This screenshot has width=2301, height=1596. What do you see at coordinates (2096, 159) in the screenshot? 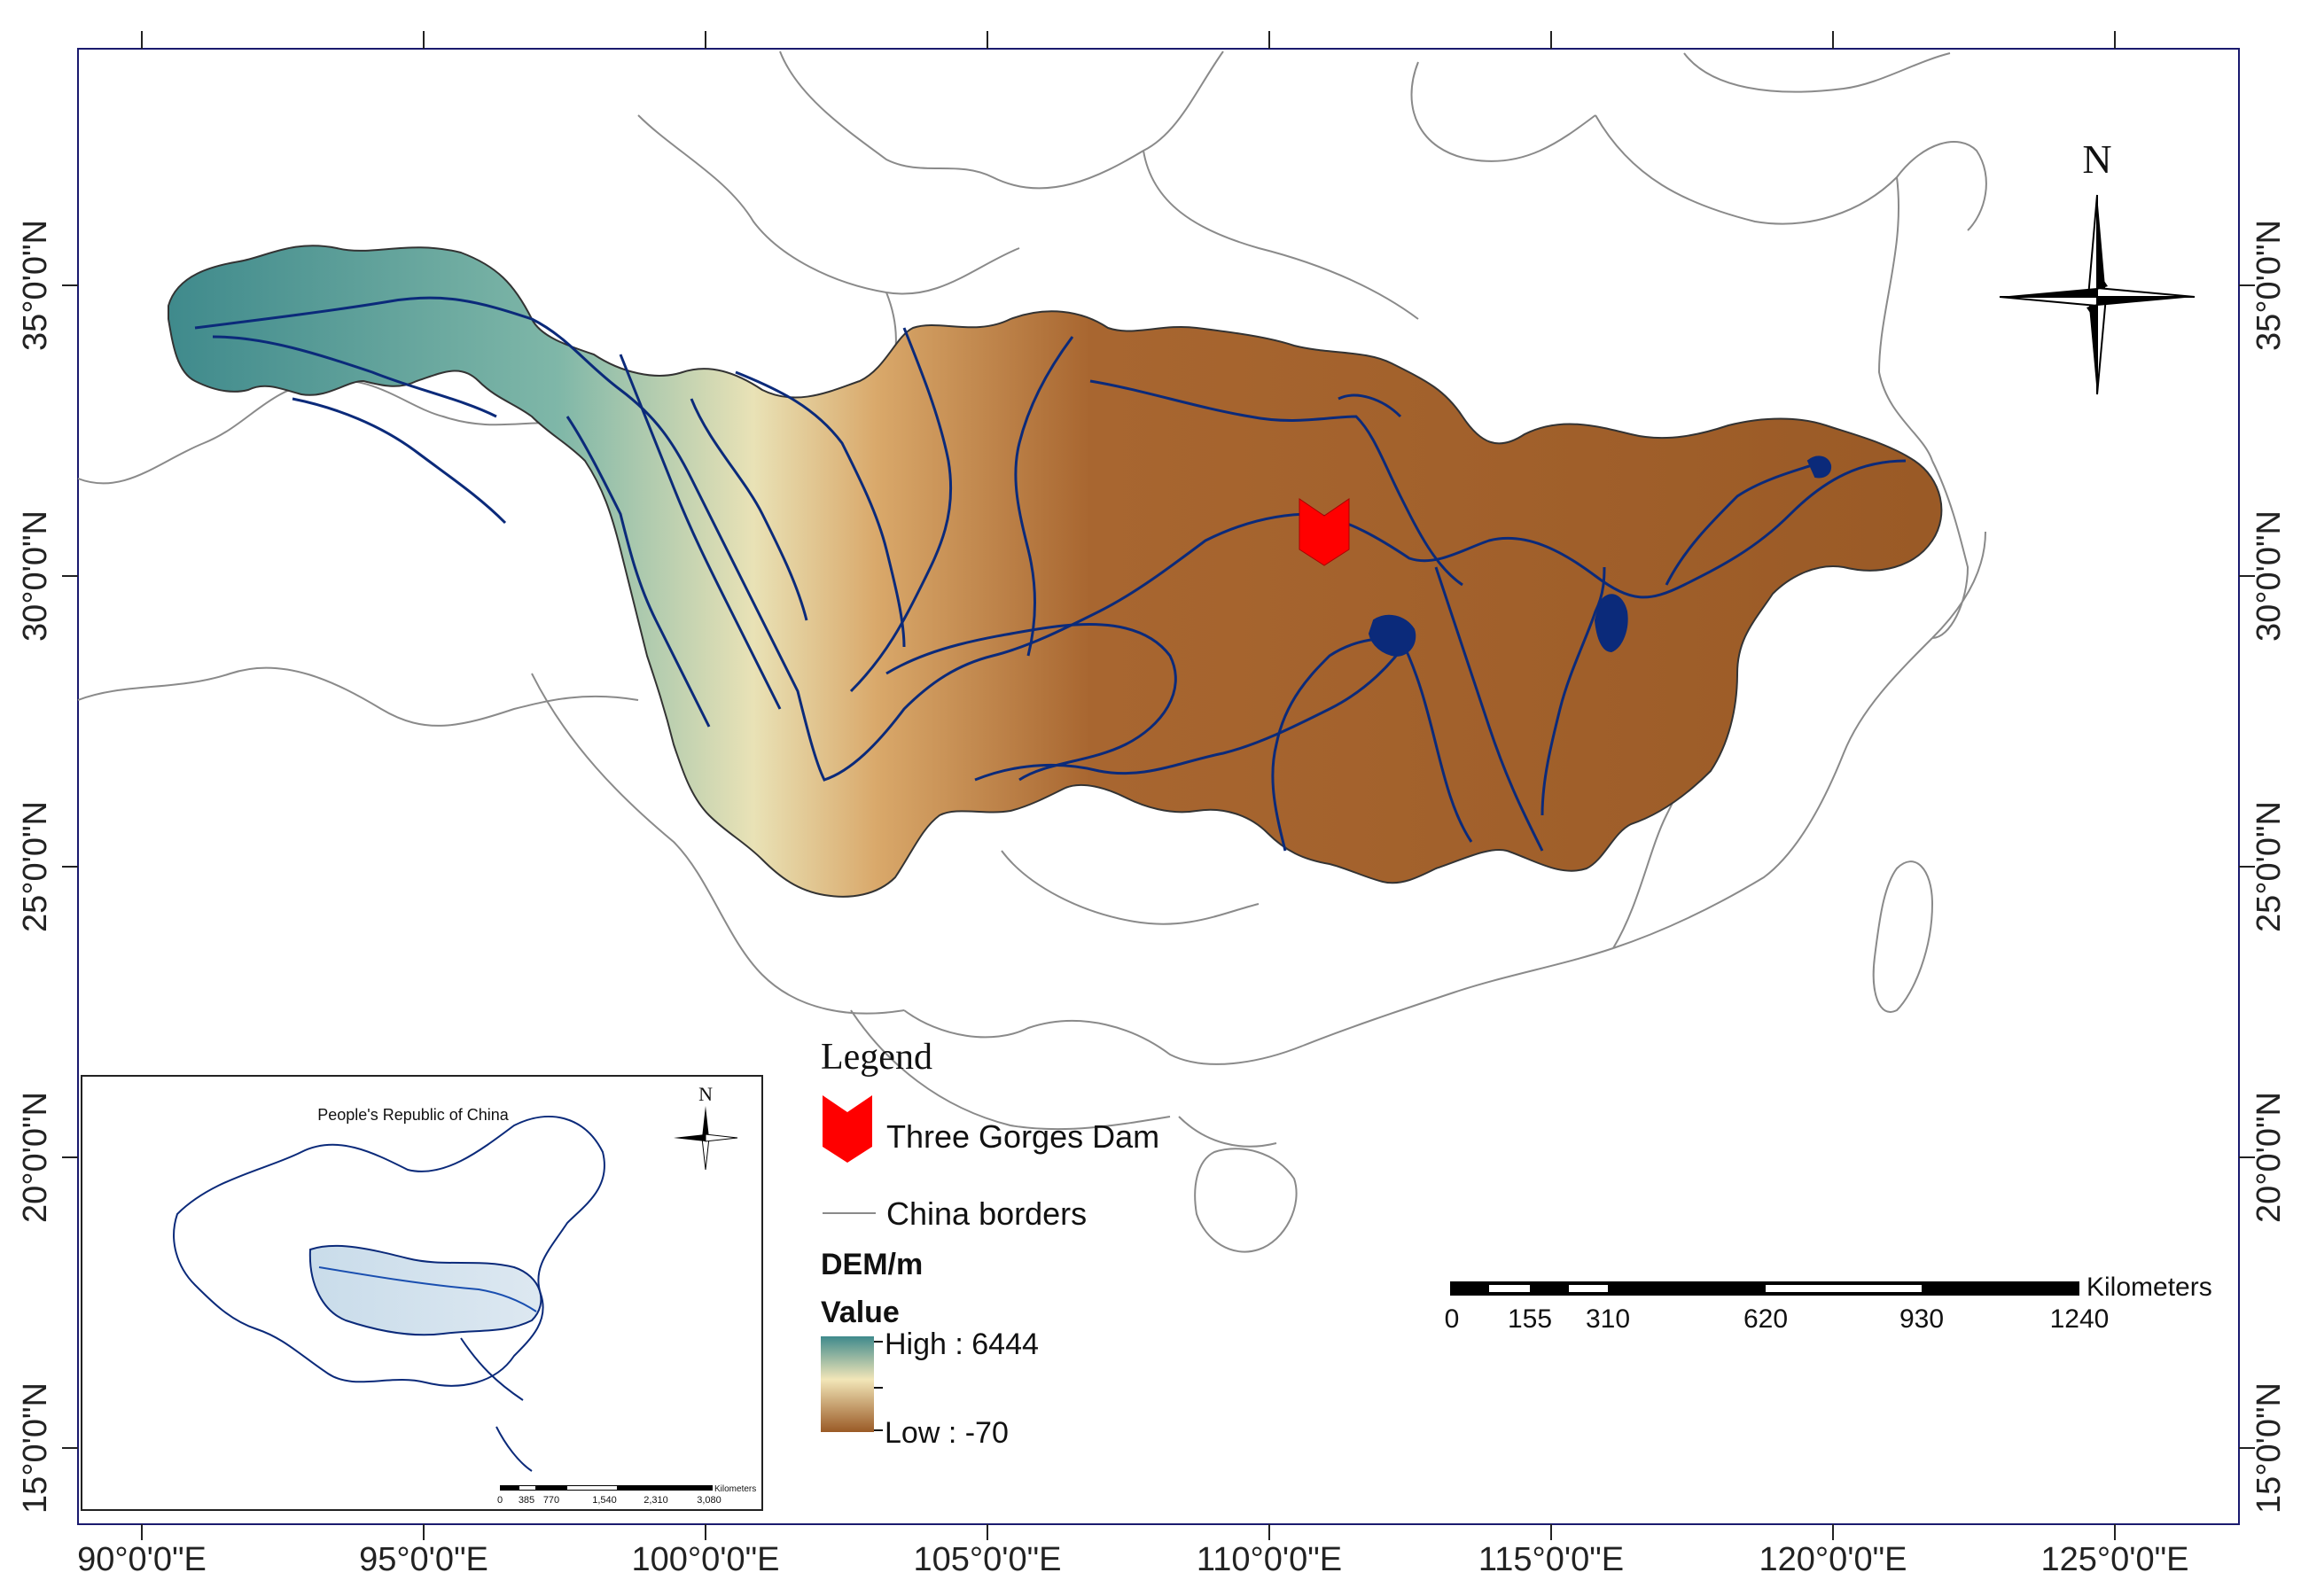
I see `north-label: N` at bounding box center [2096, 159].